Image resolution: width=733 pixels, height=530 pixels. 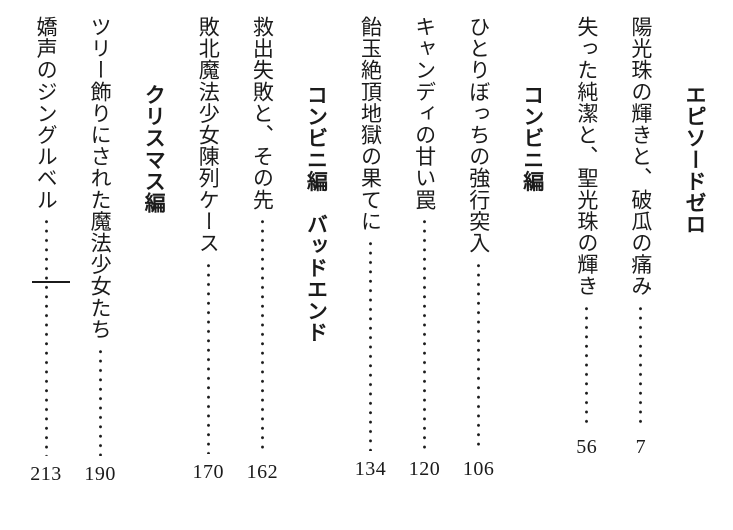 I want to click on toc-entry-8: ツリー飾りにされた魔法少女たち 190, so click(x=100, y=242).